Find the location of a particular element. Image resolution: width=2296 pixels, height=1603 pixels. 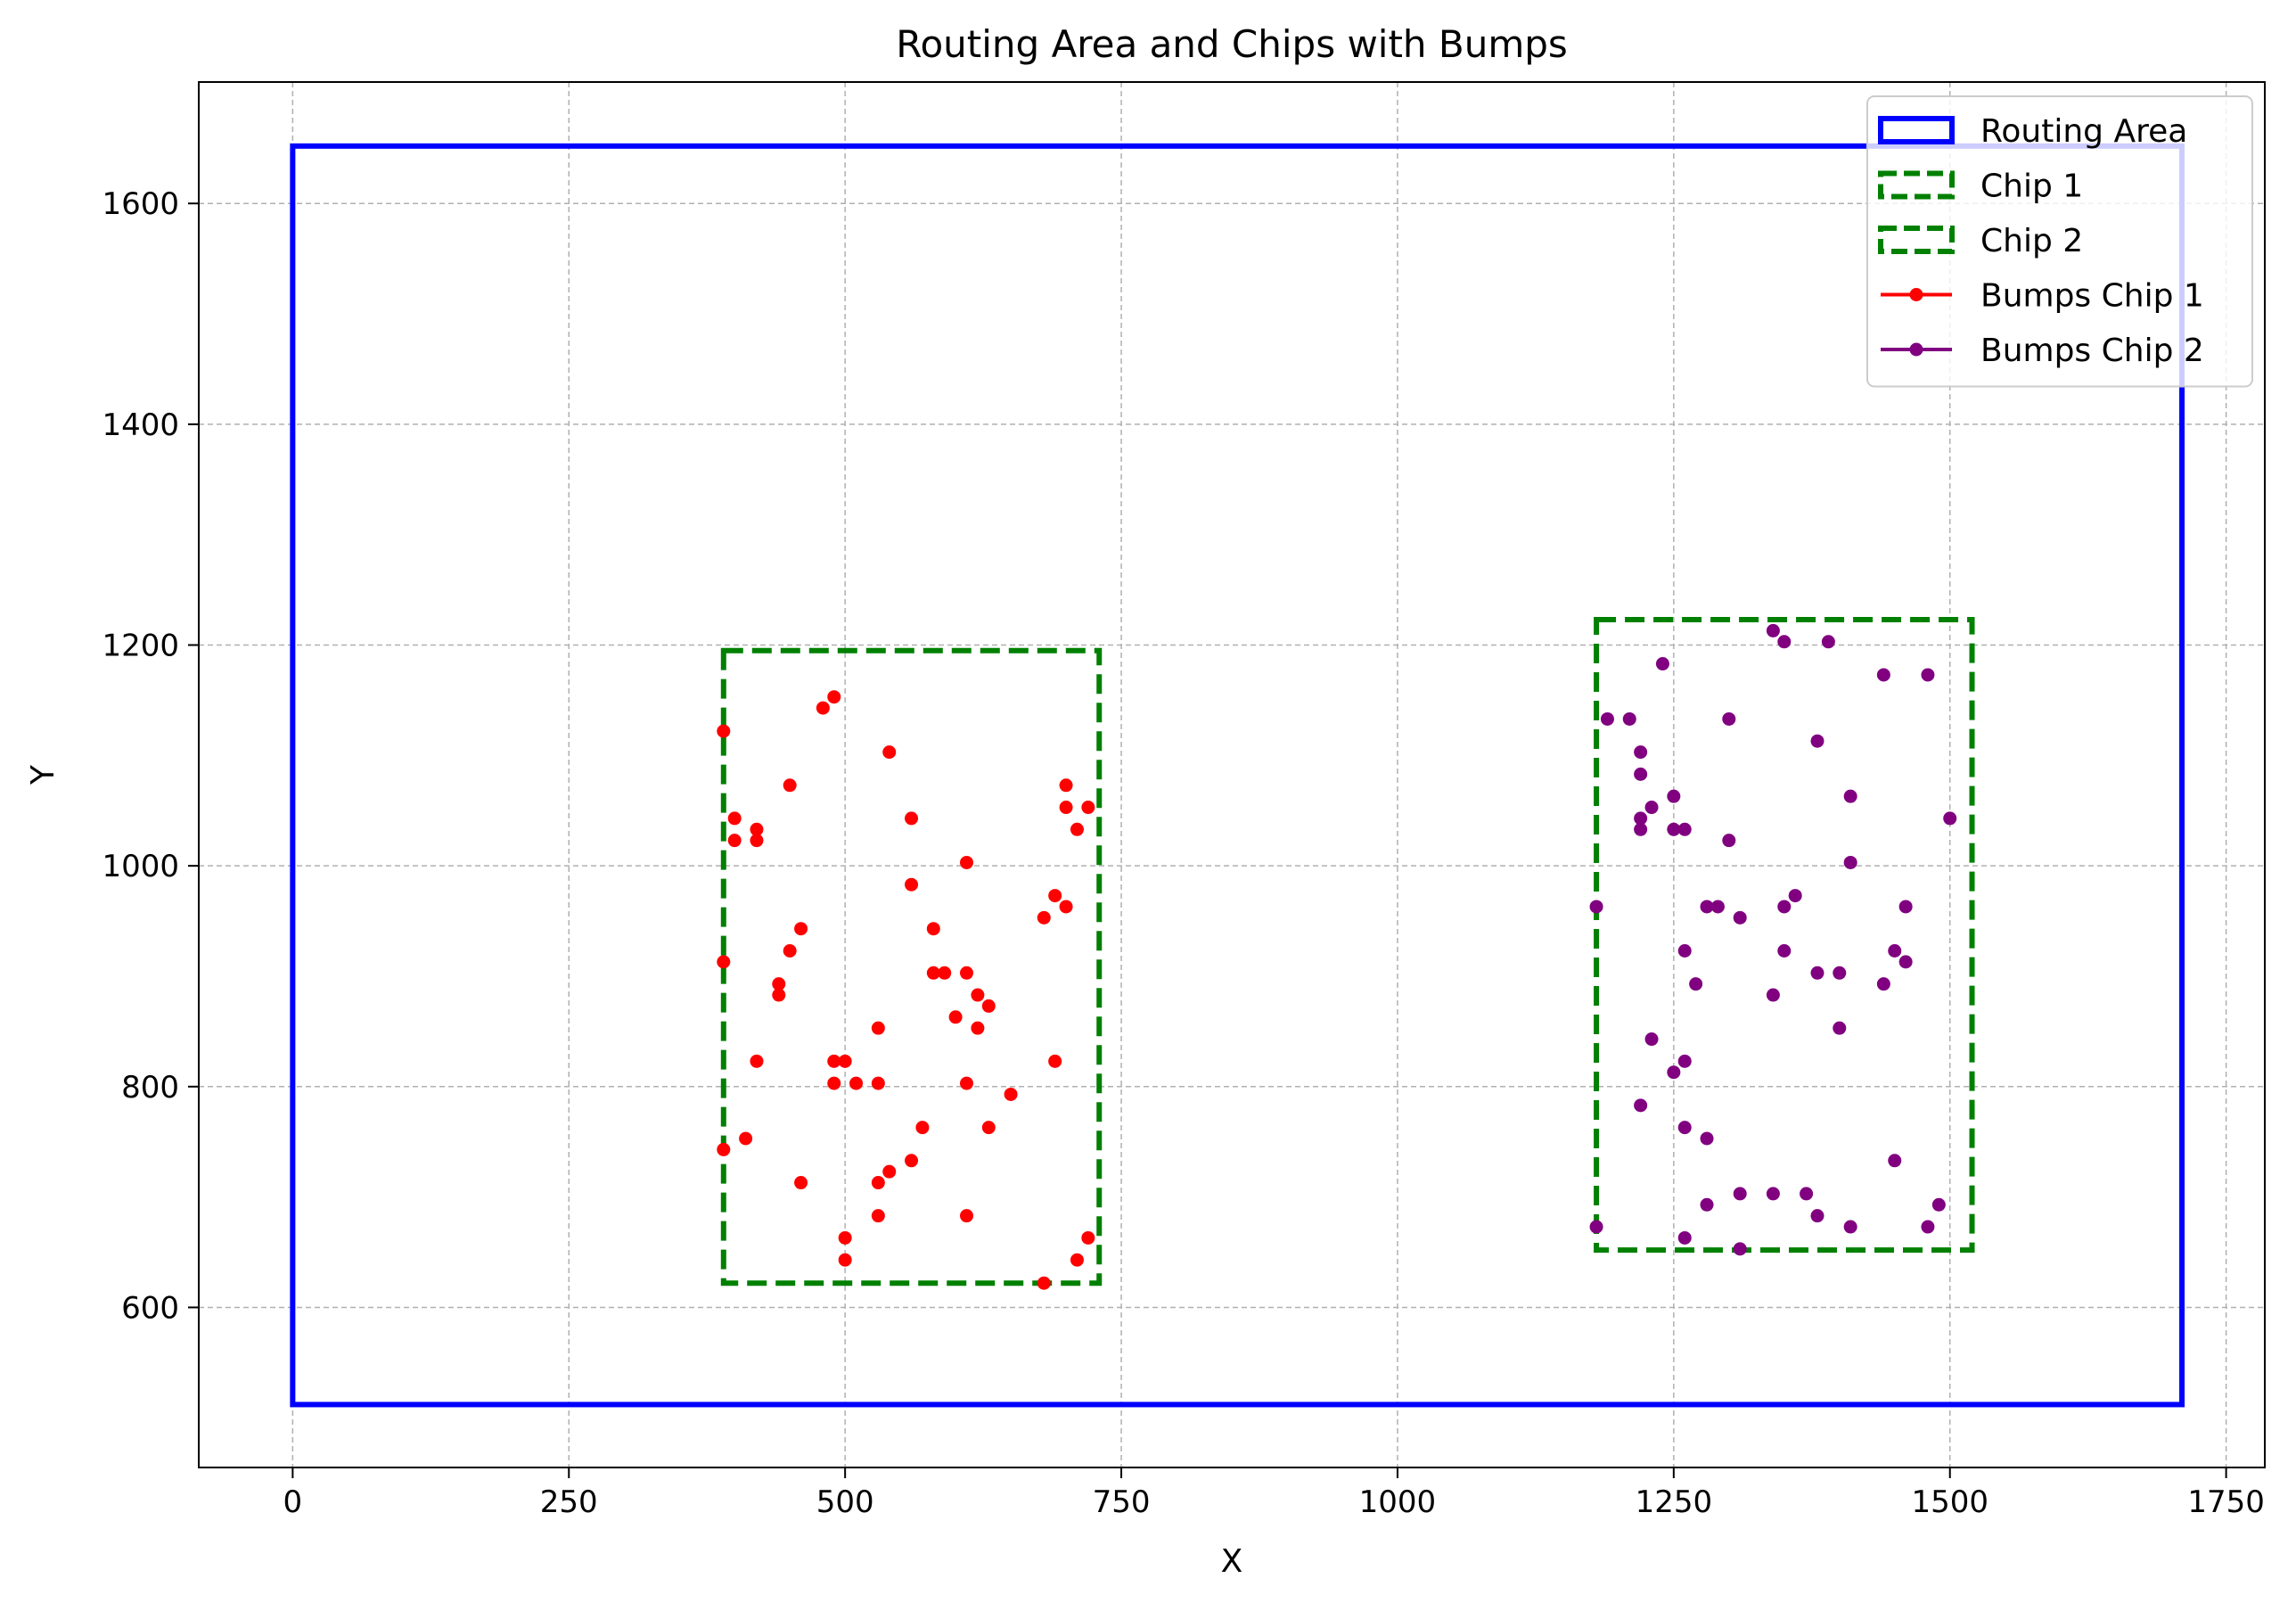

y-tick-label: 1400 is located at coordinates (140, 425).